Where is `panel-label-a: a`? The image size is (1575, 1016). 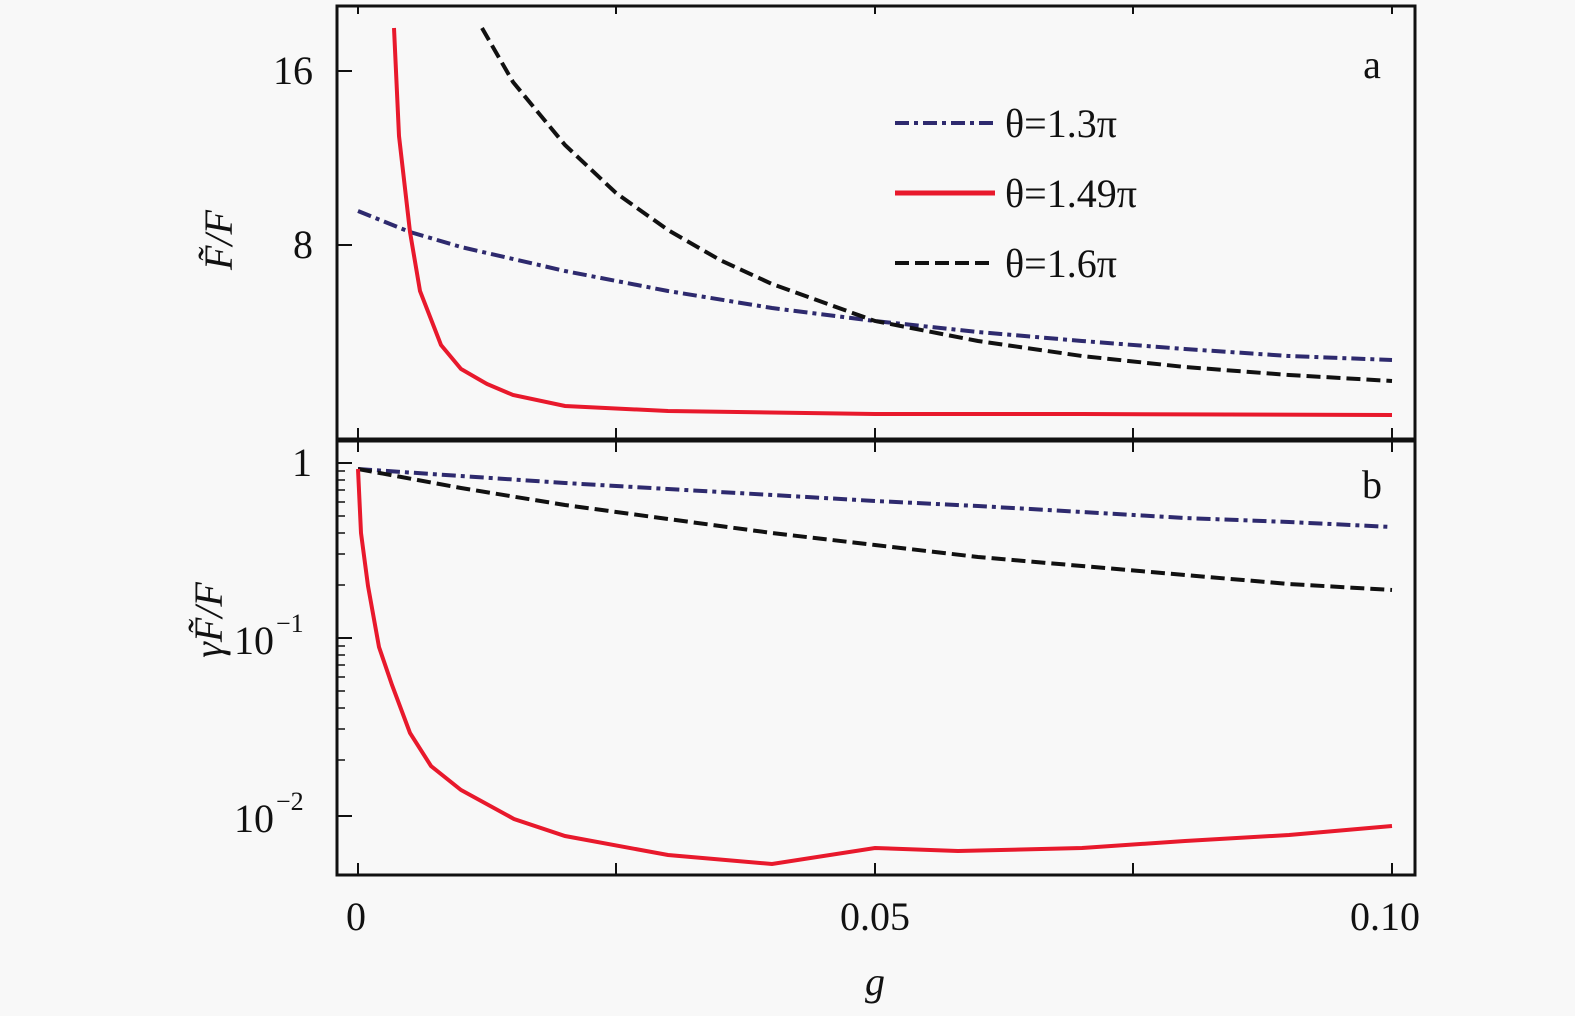 panel-label-a: a is located at coordinates (1372, 64).